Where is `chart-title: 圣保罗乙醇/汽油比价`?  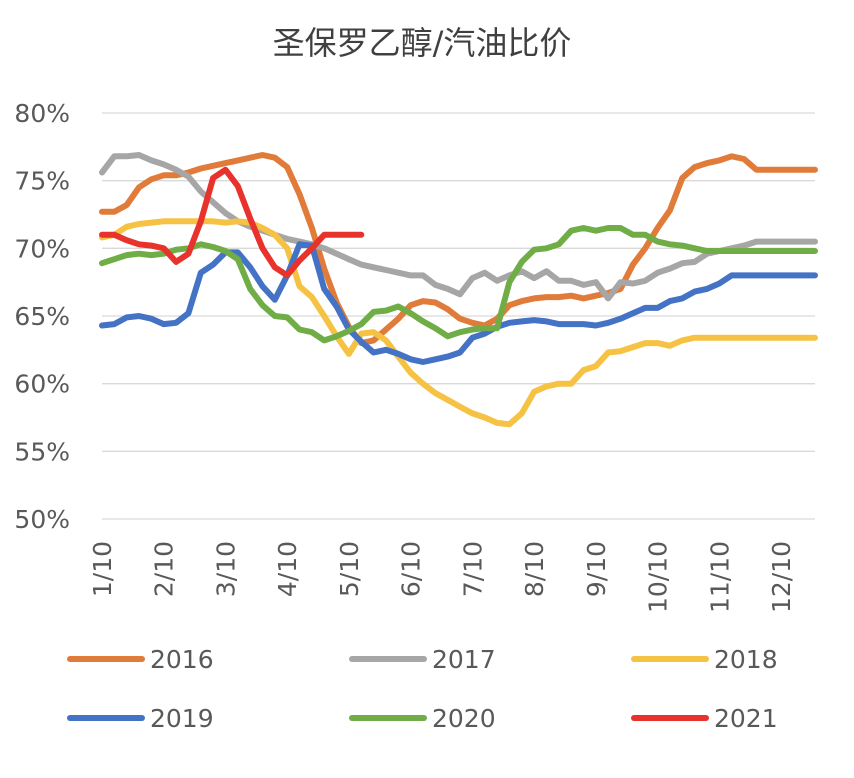
chart-title: 圣保罗乙醇/汽油比价 is located at coordinates (422, 43).